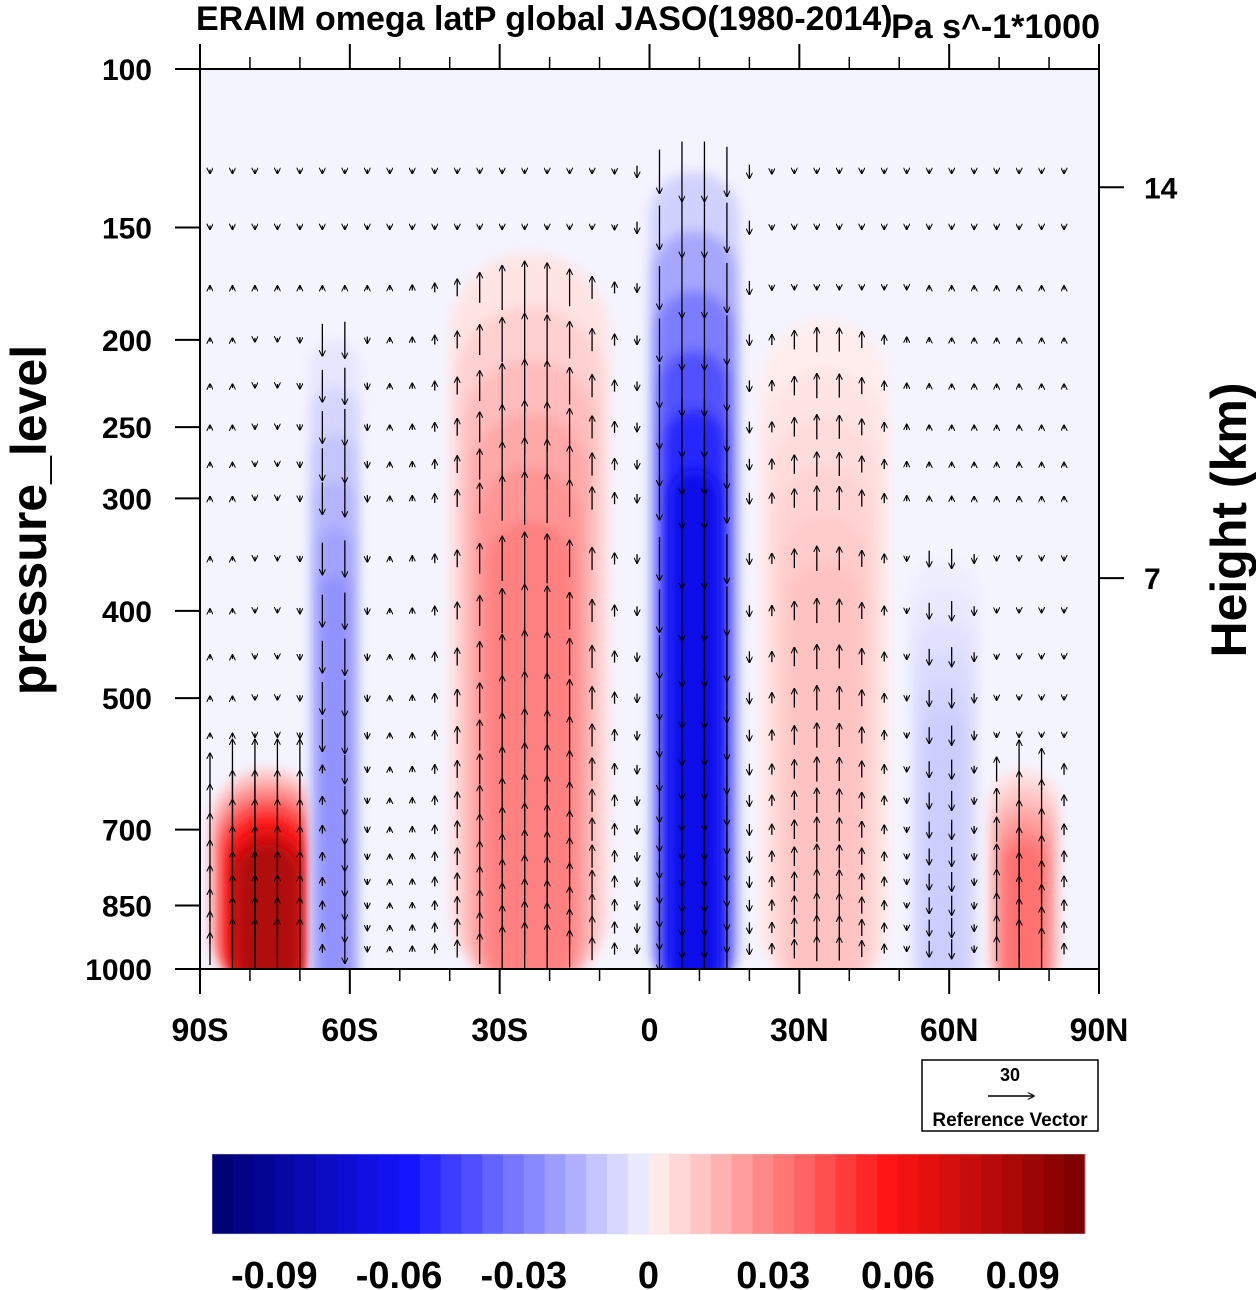 This screenshot has height=1290, width=1256. What do you see at coordinates (499, 1030) in the screenshot?
I see `x-tick-label: 30S` at bounding box center [499, 1030].